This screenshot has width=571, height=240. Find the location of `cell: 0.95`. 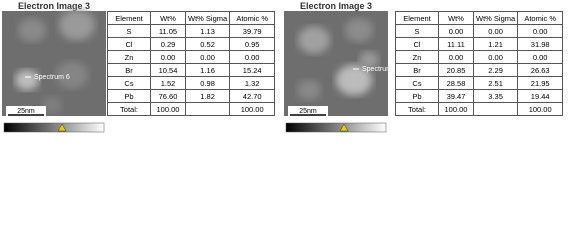

cell: 0.95 is located at coordinates (252, 44).